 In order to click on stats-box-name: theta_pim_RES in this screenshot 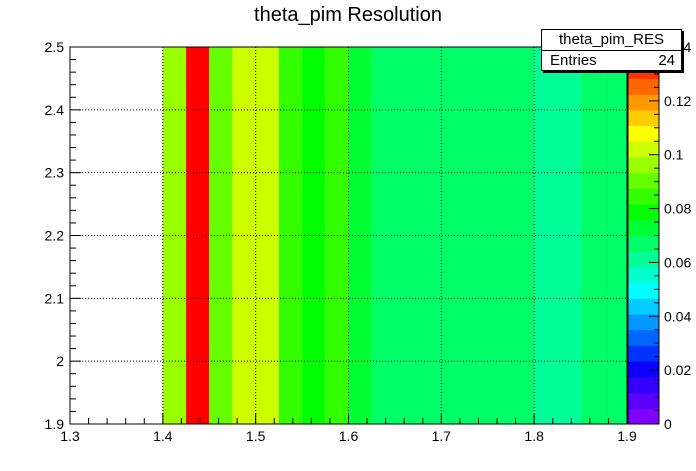, I will do `click(611, 40)`.